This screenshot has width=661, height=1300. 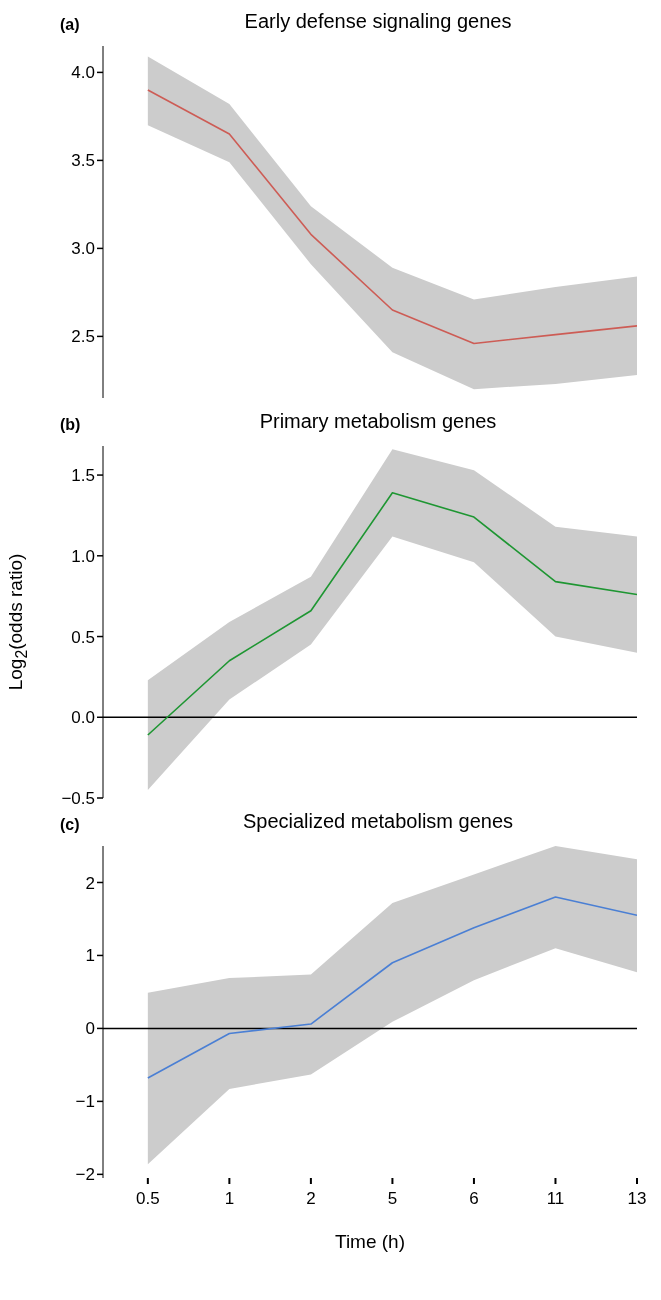 I want to click on y-tick-label: 3.0, so click(x=83, y=249).